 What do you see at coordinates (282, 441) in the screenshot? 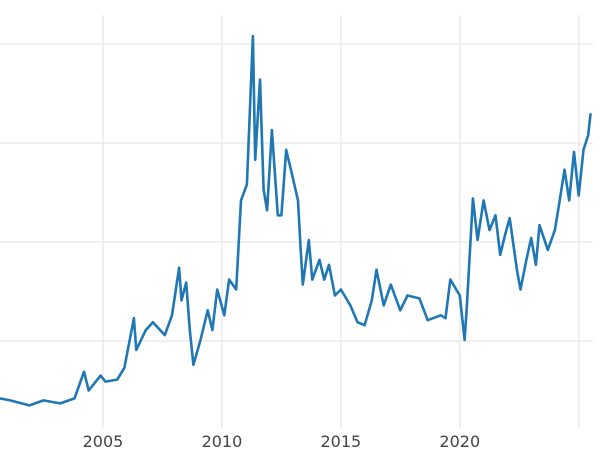
I see `x-axis-ticks: 2005 2010 2015 2020` at bounding box center [282, 441].